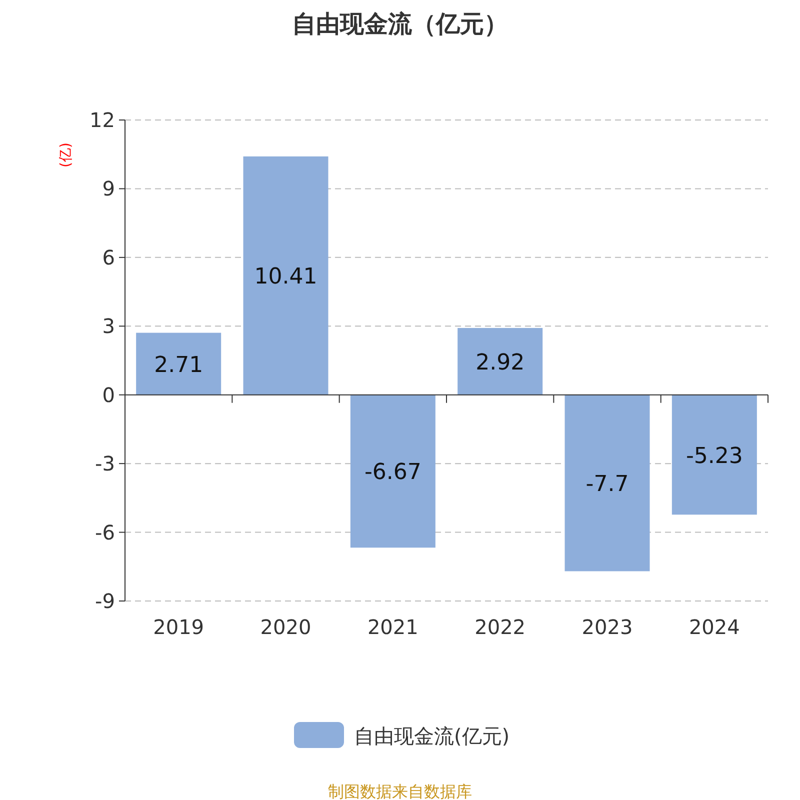 Image resolution: width=800 pixels, height=800 pixels. I want to click on y-tick-label: -9, so click(105, 601).